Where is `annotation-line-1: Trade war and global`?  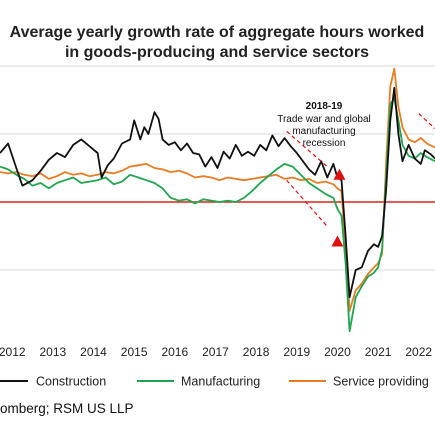 annotation-line-1: Trade war and global is located at coordinates (324, 119).